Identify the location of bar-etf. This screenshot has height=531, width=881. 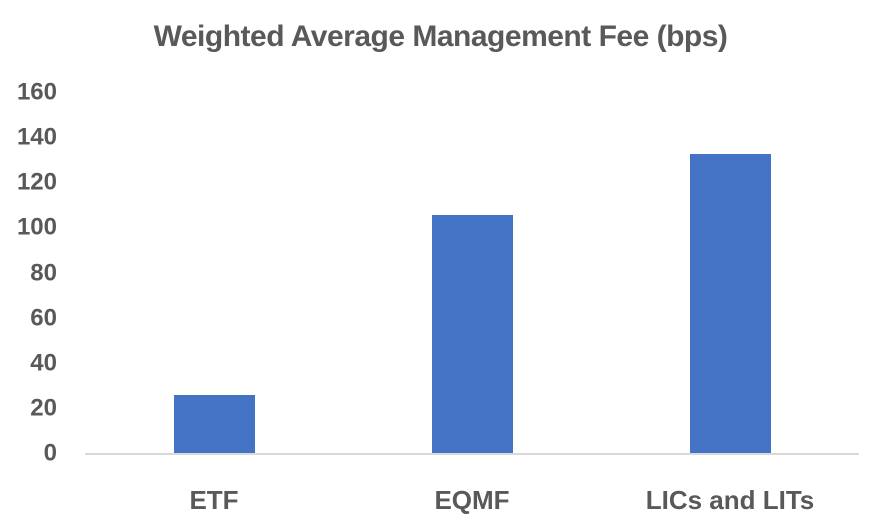
(214, 424).